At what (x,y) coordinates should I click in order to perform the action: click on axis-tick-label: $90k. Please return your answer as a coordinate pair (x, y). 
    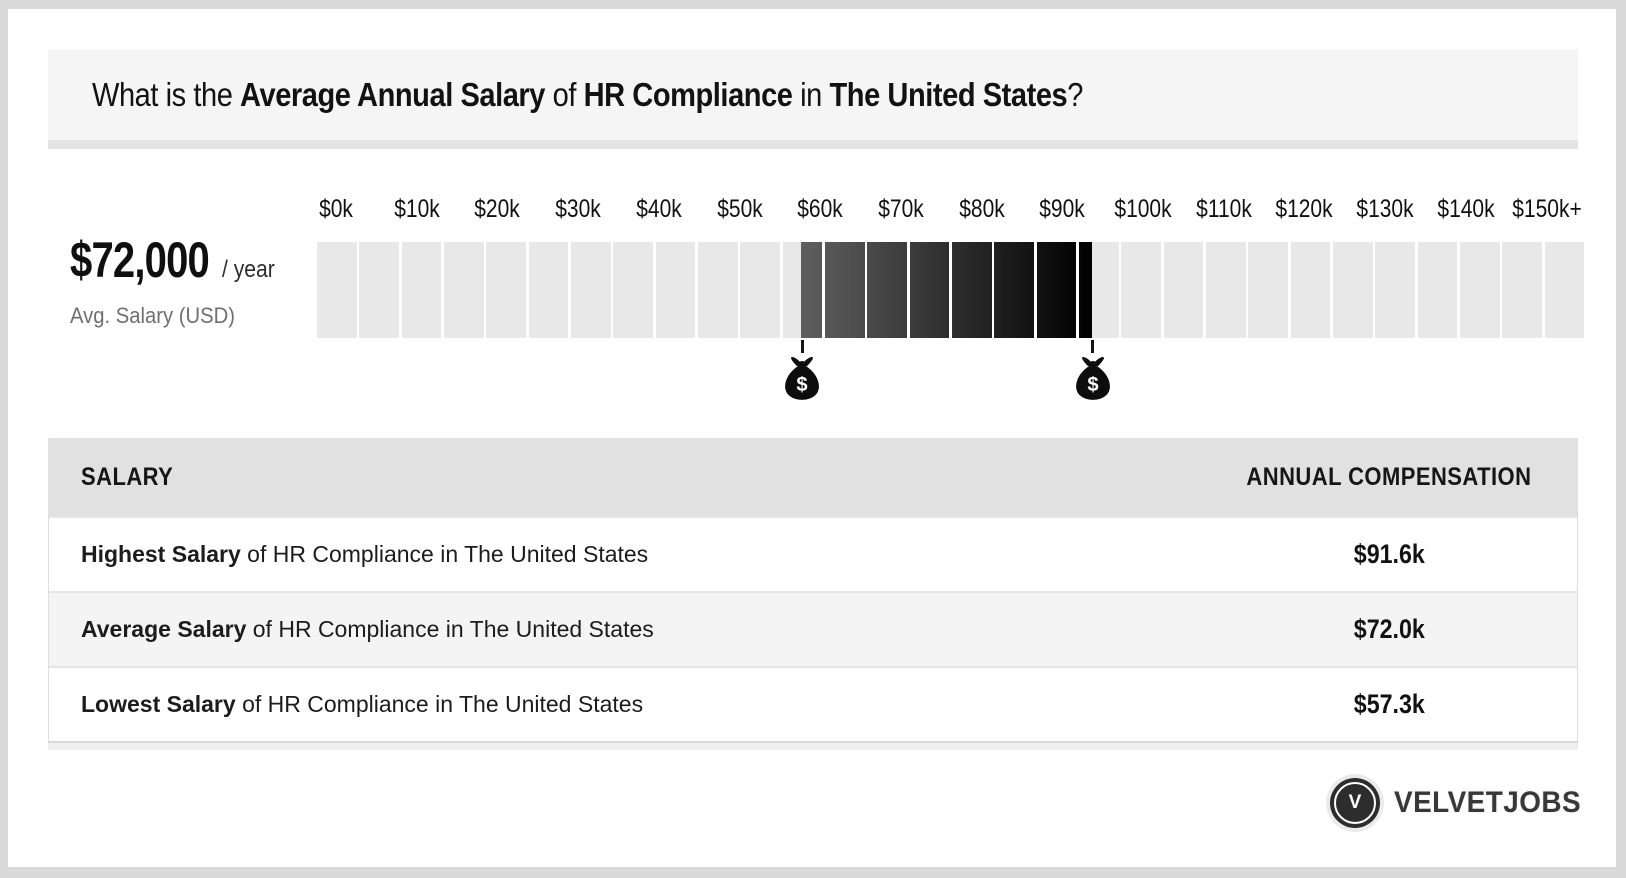
    Looking at the image, I should click on (1062, 209).